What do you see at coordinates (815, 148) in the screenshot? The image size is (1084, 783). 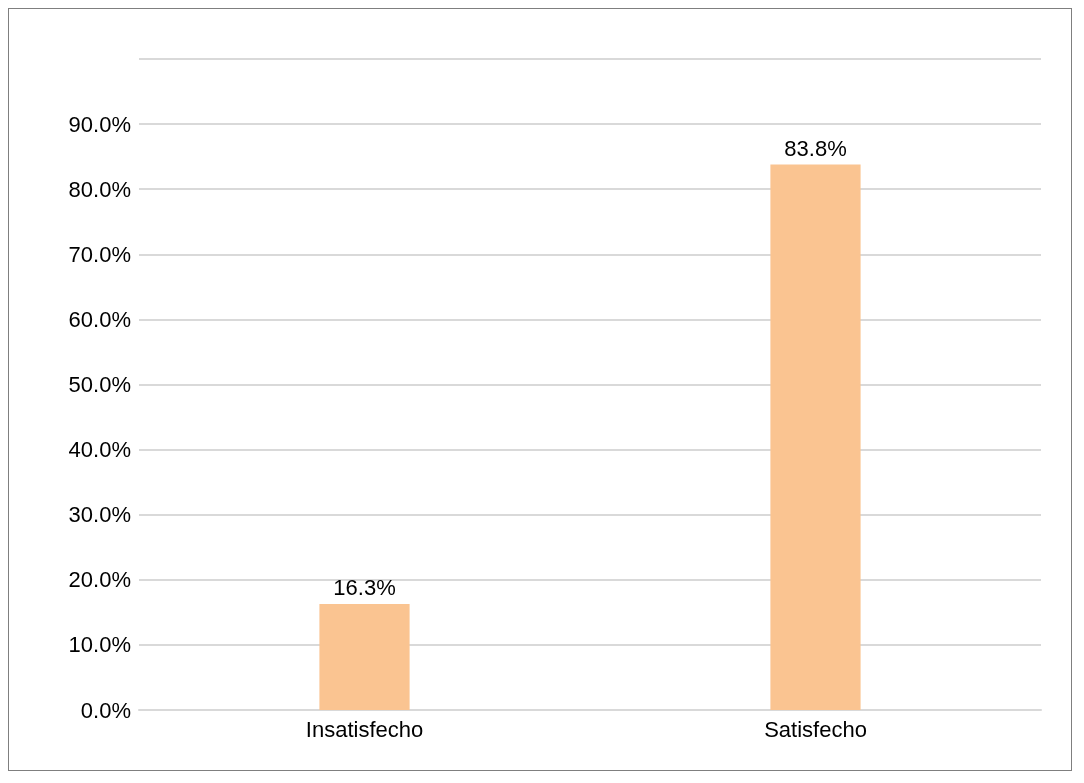 I see `data-label: 83.8%` at bounding box center [815, 148].